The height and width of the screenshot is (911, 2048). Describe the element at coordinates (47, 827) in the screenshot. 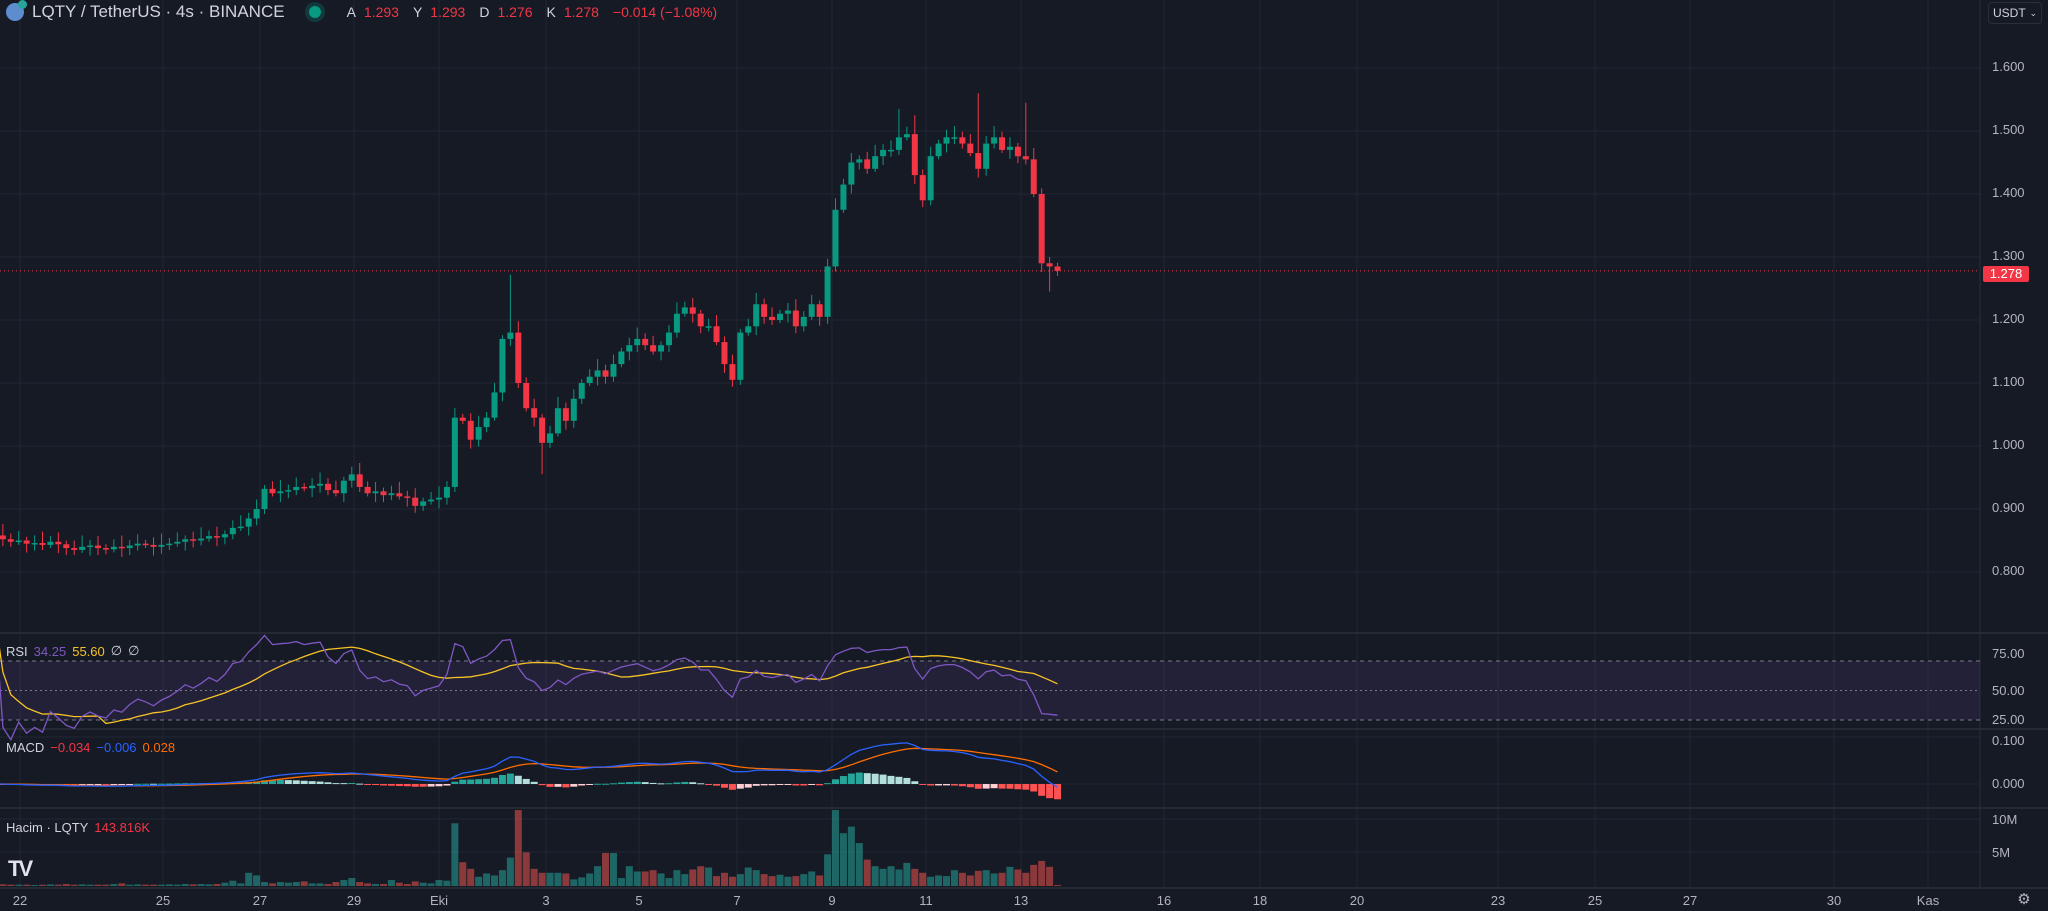

I see `volume-label: Hacim · LQTY` at that location.